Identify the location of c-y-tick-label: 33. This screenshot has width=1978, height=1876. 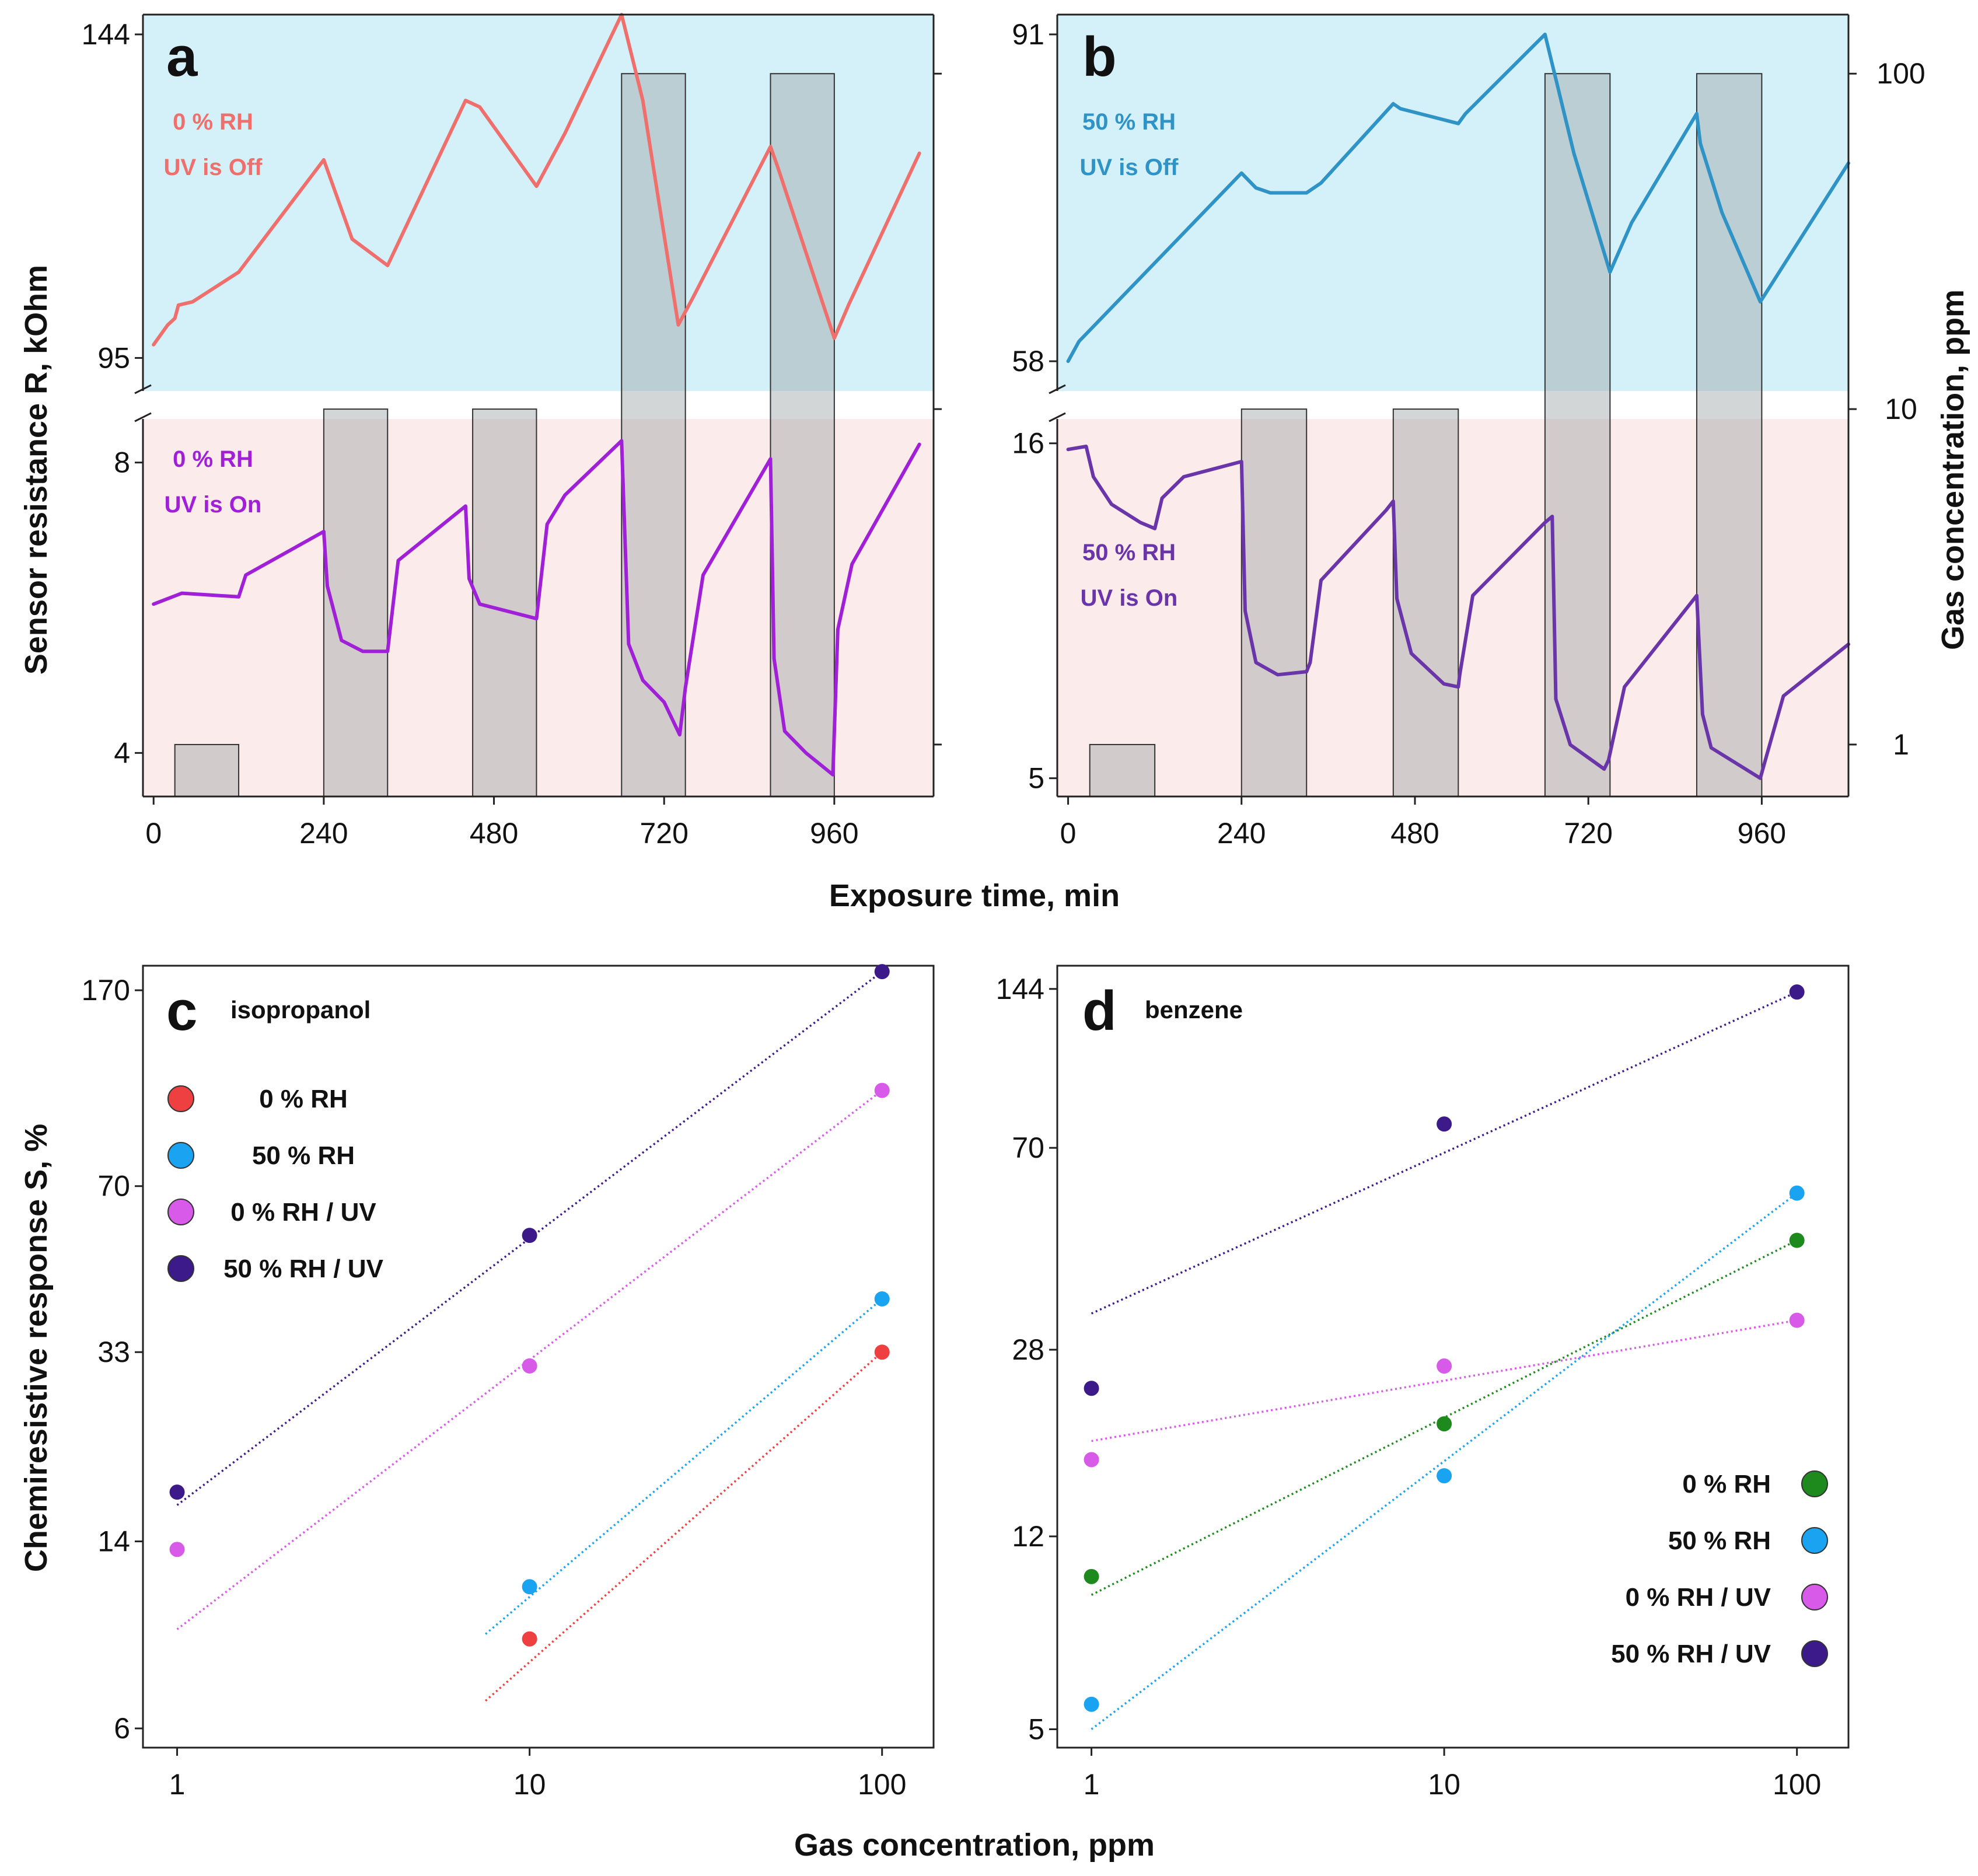
(113, 1352).